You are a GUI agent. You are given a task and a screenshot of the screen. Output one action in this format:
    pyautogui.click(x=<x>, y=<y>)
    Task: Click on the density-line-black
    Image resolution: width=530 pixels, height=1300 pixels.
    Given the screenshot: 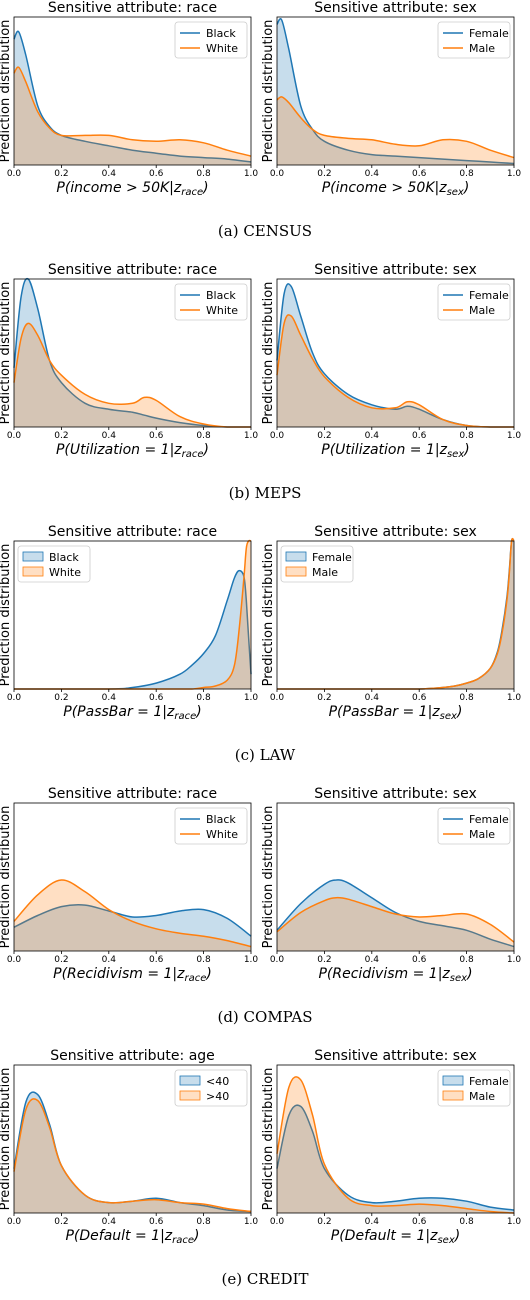 What is the action you would take?
    pyautogui.click(x=132, y=920)
    